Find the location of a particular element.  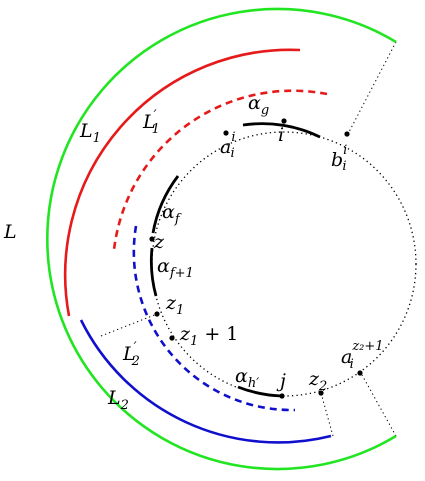

label-L2-prime: L′ 2 is located at coordinates (131, 354).